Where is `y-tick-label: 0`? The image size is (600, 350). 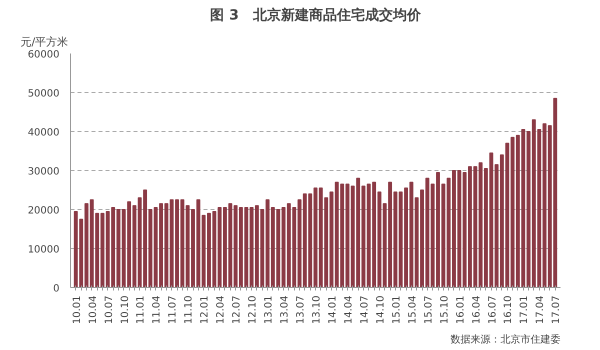
y-tick-label: 0 is located at coordinates (56, 289).